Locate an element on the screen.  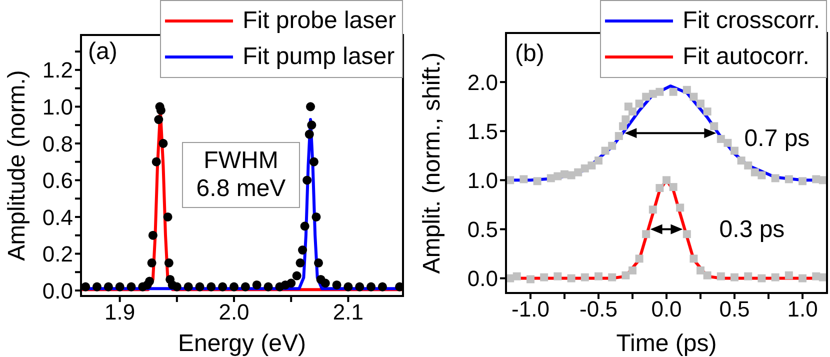
x-tick-label: -0.5 is located at coordinates (599, 309).